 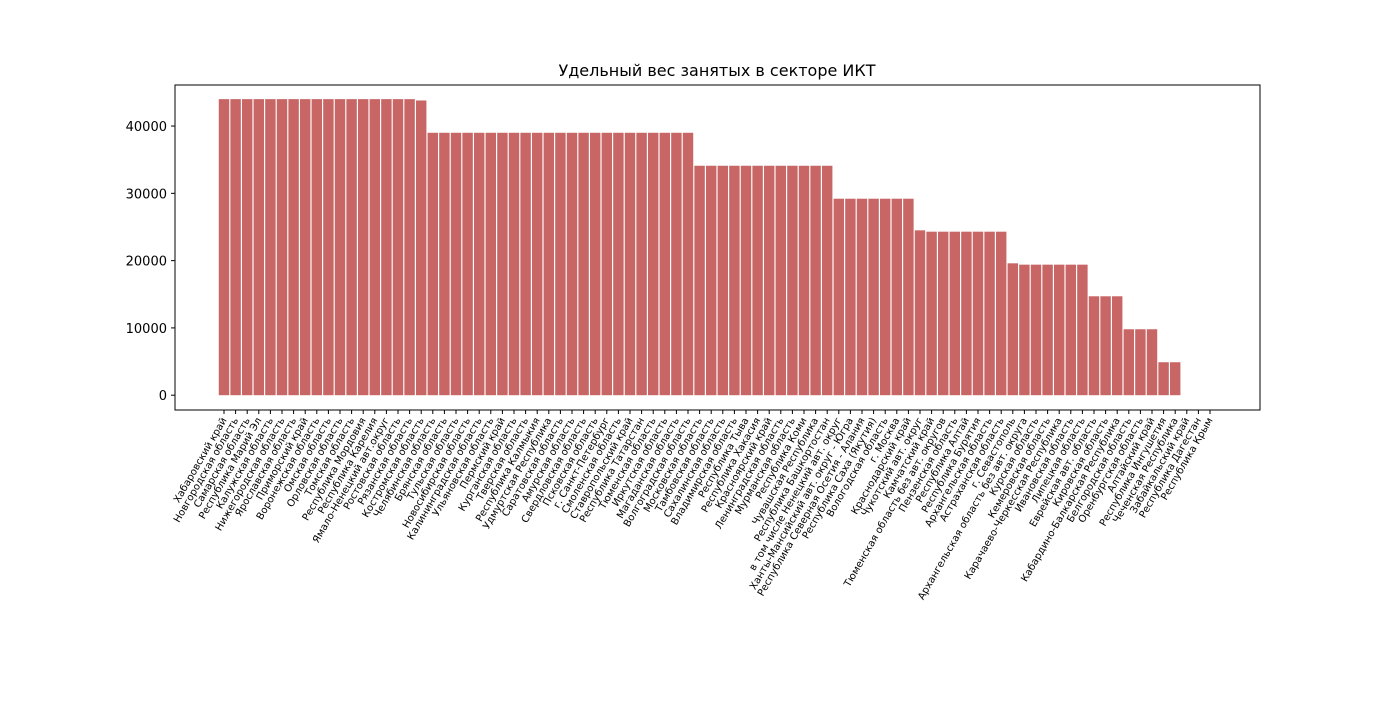 What do you see at coordinates (146, 127) in the screenshot?
I see `y-tick-label: 40000` at bounding box center [146, 127].